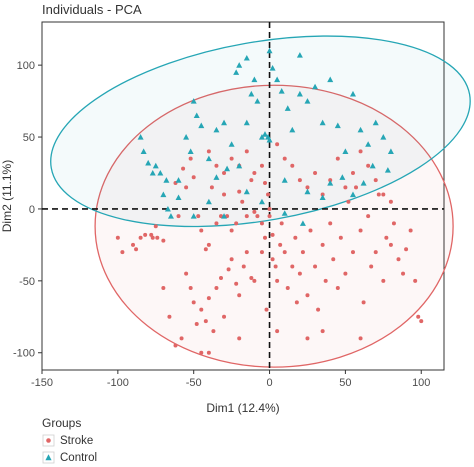 The height and width of the screenshot is (467, 474). Describe the element at coordinates (27, 282) in the screenshot. I see `y-tick-label: -50` at that location.